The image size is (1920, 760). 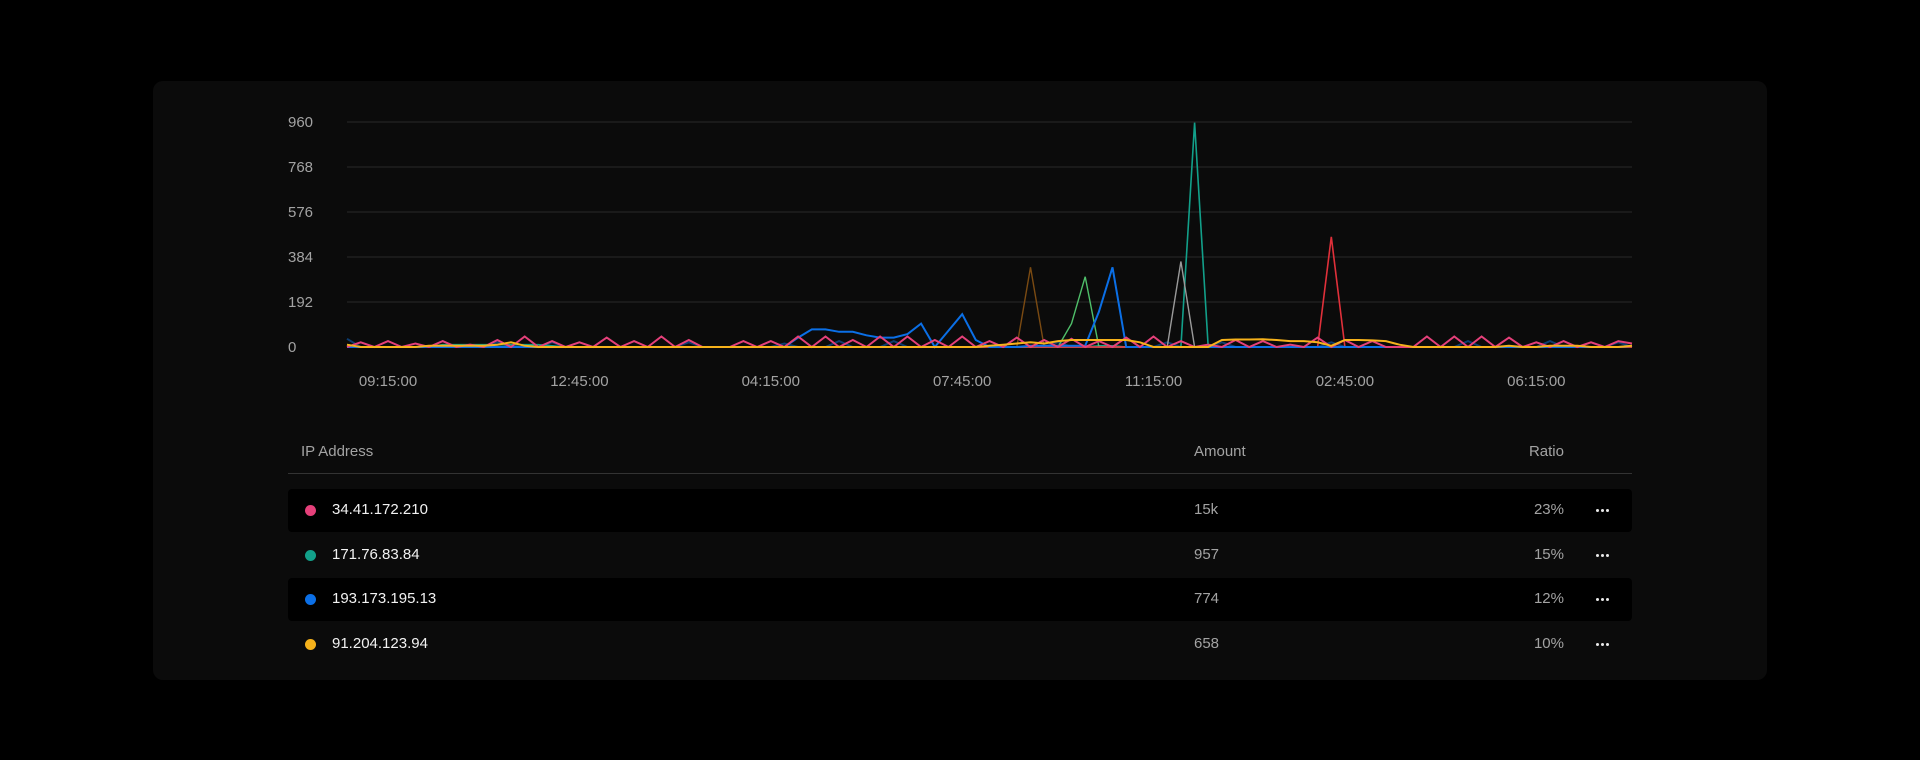 What do you see at coordinates (1153, 381) in the screenshot?
I see `x-tick-label: 11:15:00` at bounding box center [1153, 381].